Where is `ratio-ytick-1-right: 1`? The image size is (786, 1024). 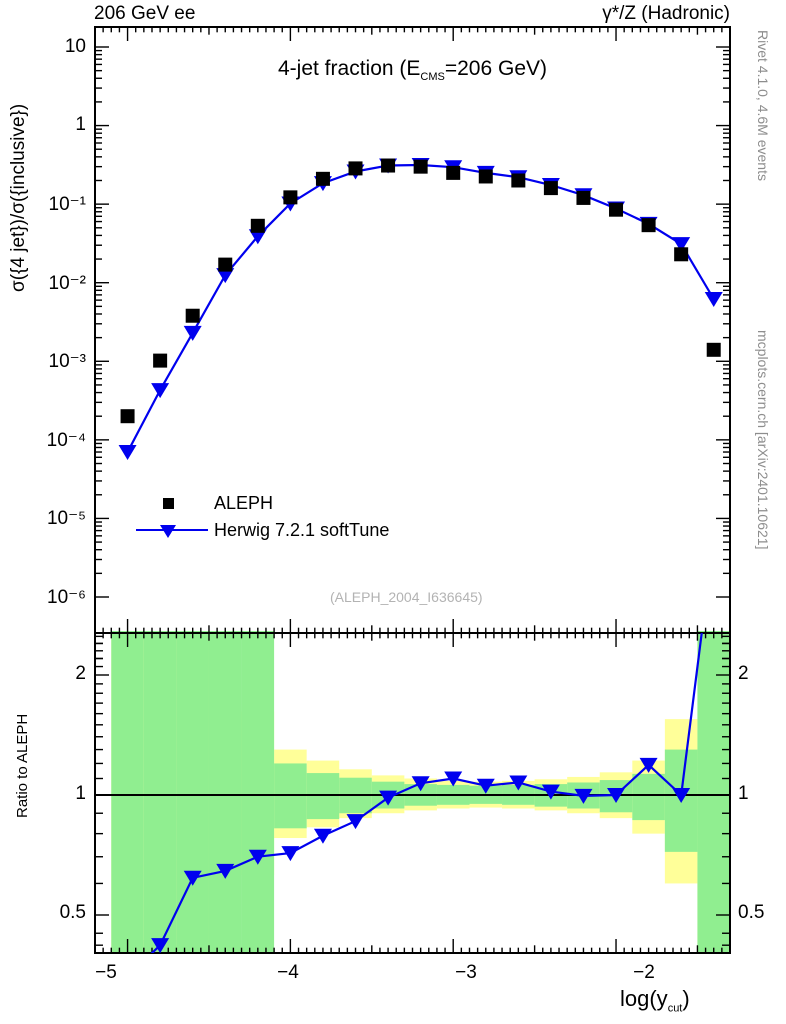
ratio-ytick-1-right: 1 is located at coordinates (743, 793).